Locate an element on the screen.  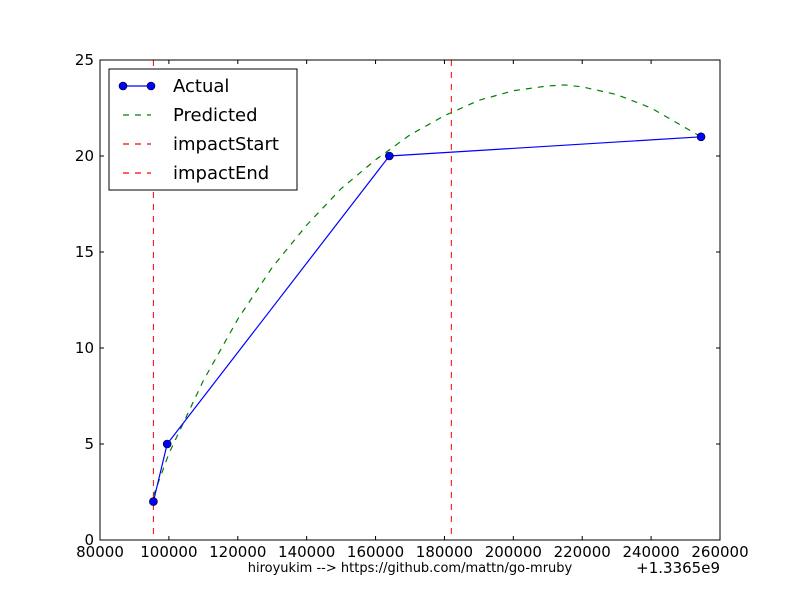
legend-label: impactStart is located at coordinates (226, 144).